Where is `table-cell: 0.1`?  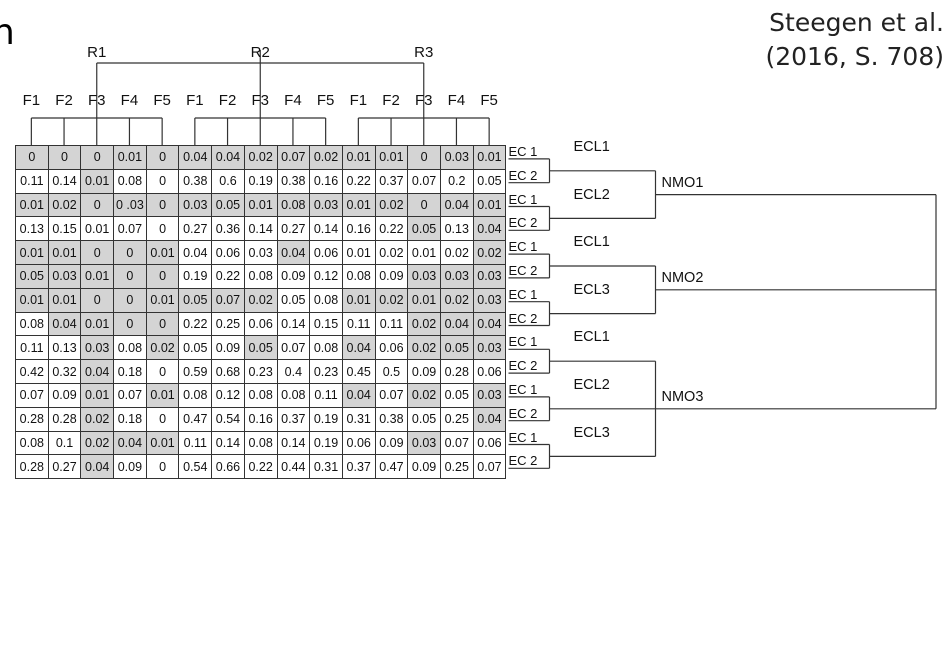
table-cell: 0.1 is located at coordinates (64, 443).